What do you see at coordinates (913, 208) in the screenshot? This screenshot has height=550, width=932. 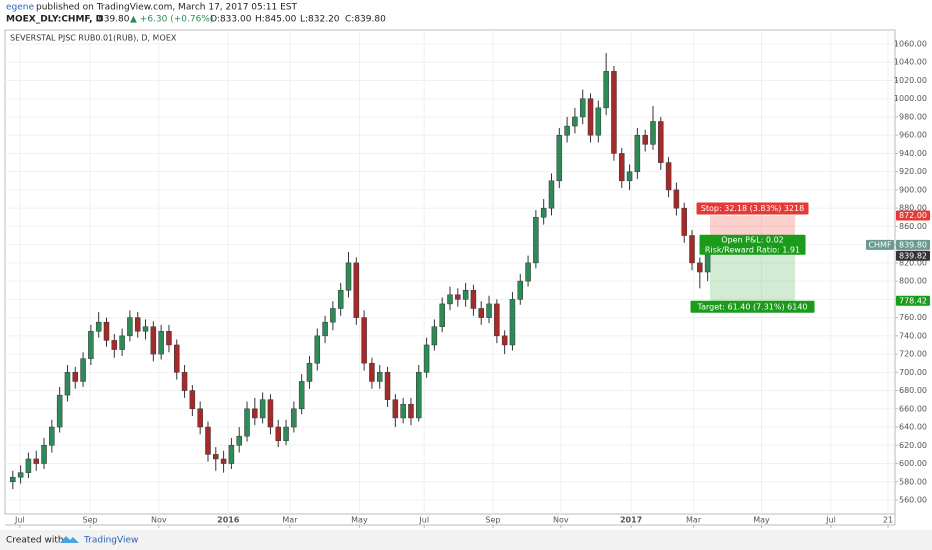 I see `y-tick-label: 880.00` at bounding box center [913, 208].